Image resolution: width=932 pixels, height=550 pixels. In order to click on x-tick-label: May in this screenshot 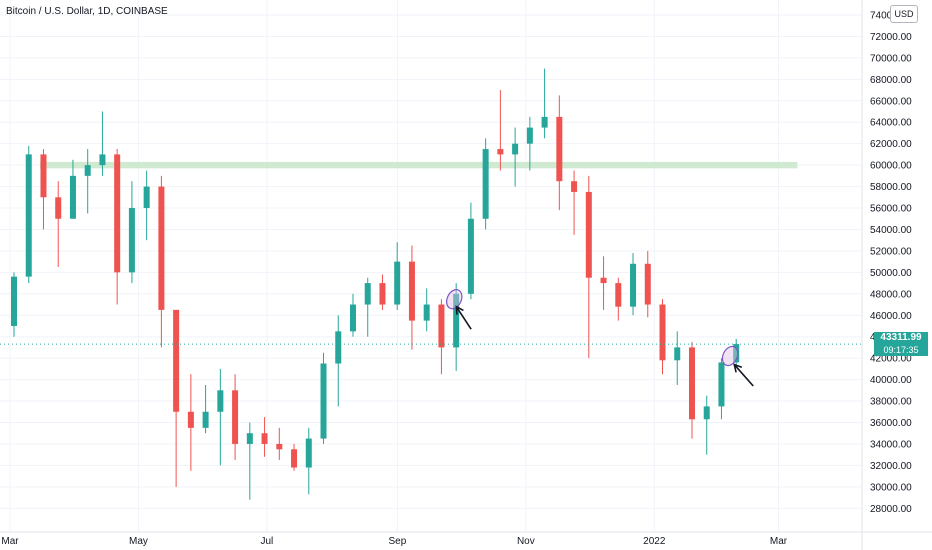, I will do `click(138, 541)`.